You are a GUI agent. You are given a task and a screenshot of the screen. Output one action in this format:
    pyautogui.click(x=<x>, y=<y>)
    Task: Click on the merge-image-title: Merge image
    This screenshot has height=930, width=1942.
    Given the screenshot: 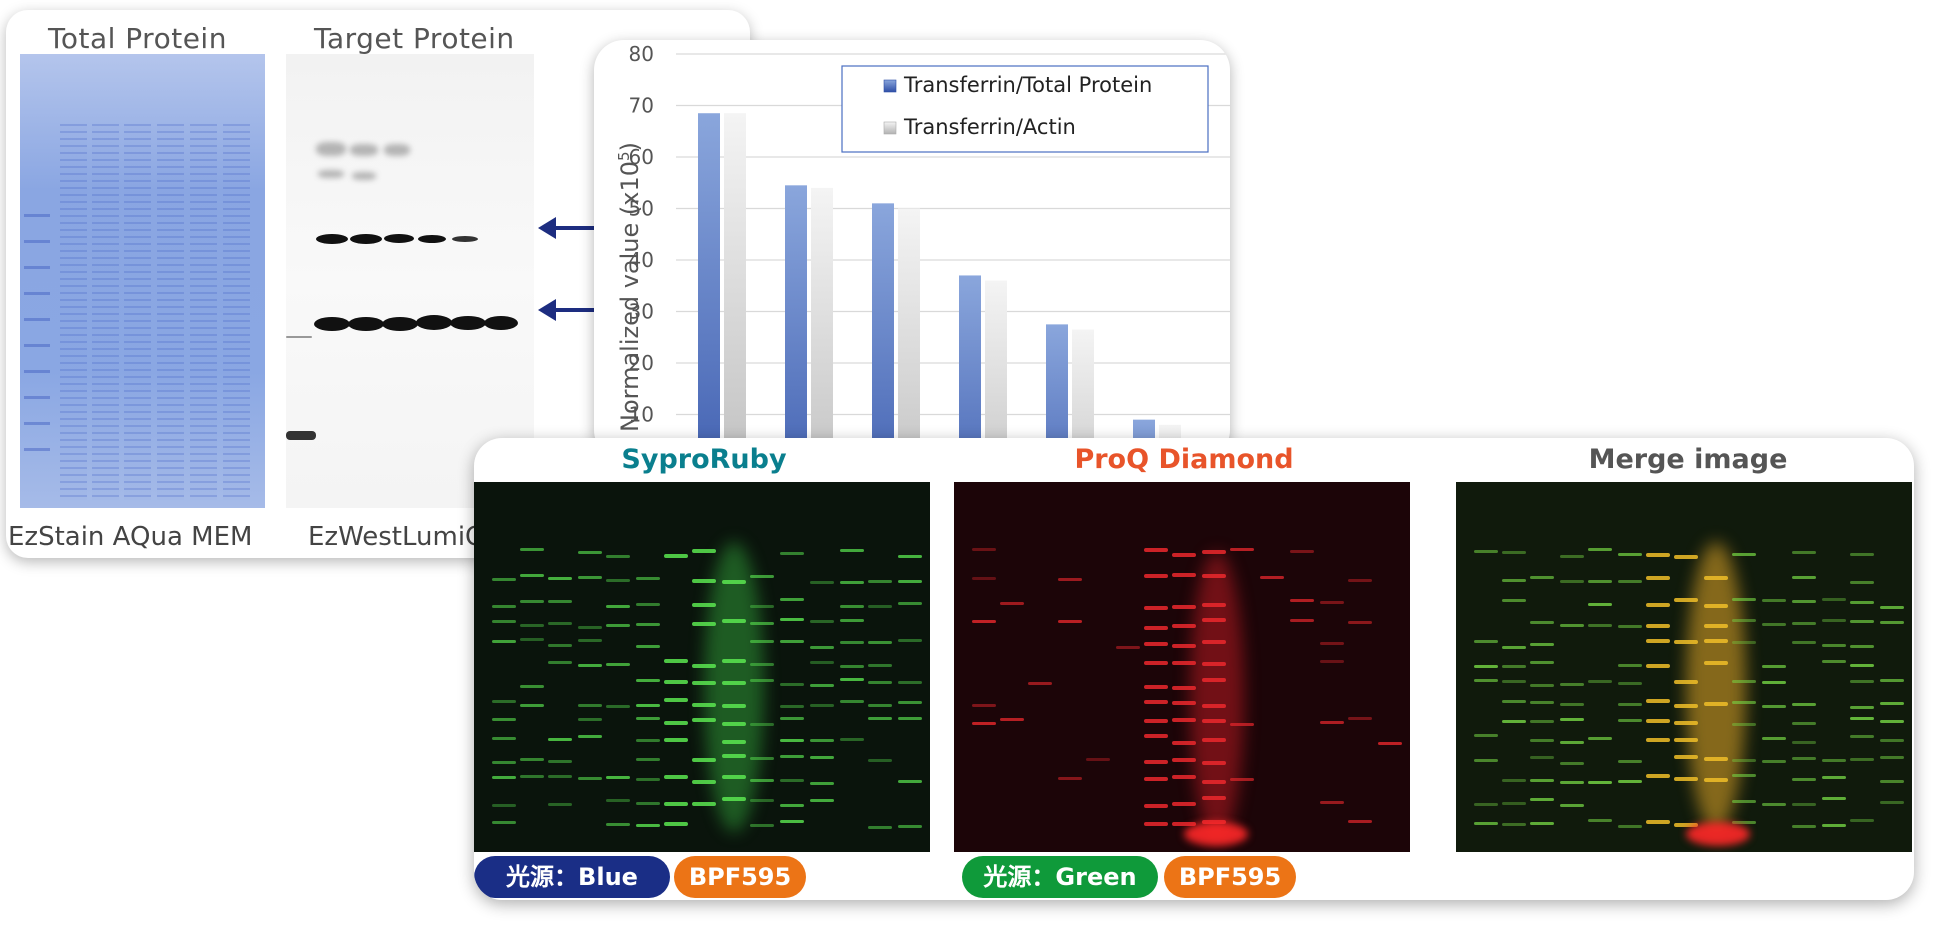 What is the action you would take?
    pyautogui.click(x=1688, y=459)
    